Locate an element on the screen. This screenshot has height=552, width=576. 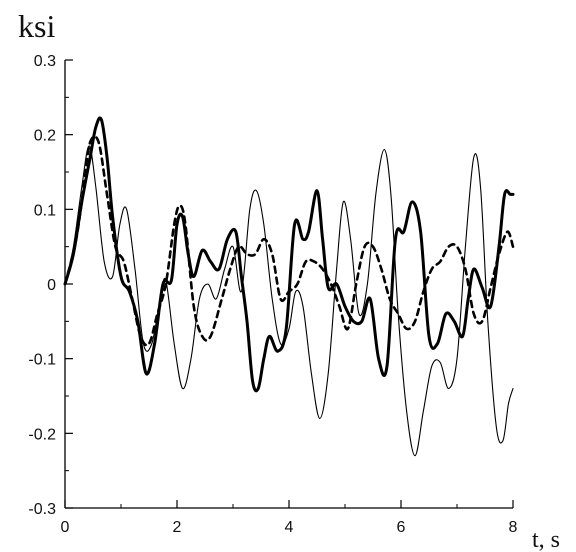
x-tick-label: 4 is located at coordinates (289, 527).